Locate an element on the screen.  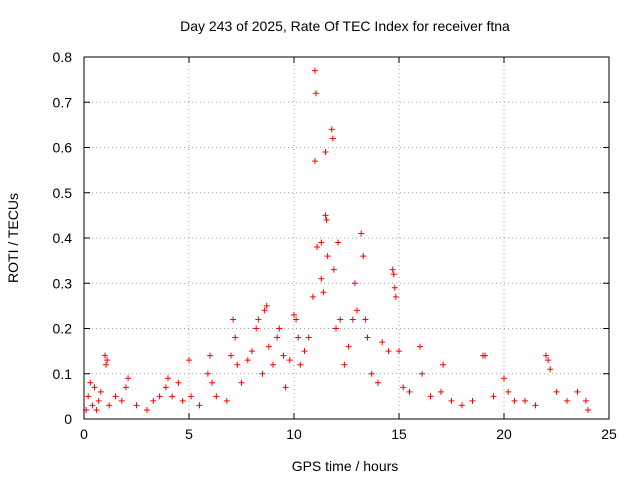
x-tick-label: 15 is located at coordinates (399, 434).